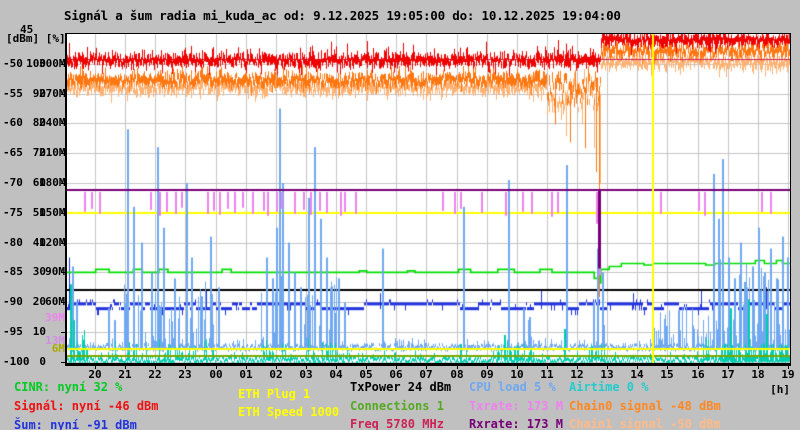 This screenshot has height=430, width=800. Describe the element at coordinates (52, 93) in the screenshot. I see `y-axis-label-mbit: 270M` at that location.